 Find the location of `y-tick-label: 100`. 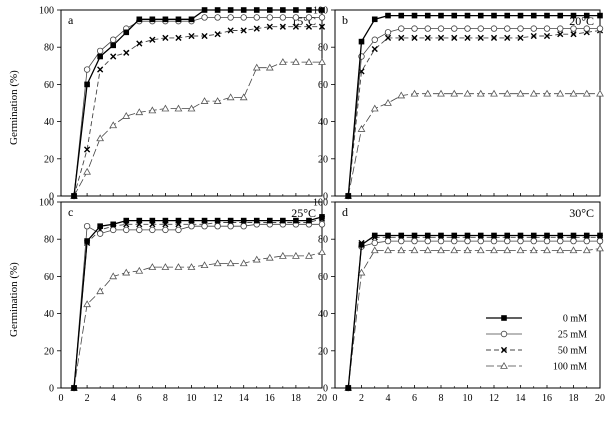

y-tick-label: 100 is located at coordinates (46, 203).